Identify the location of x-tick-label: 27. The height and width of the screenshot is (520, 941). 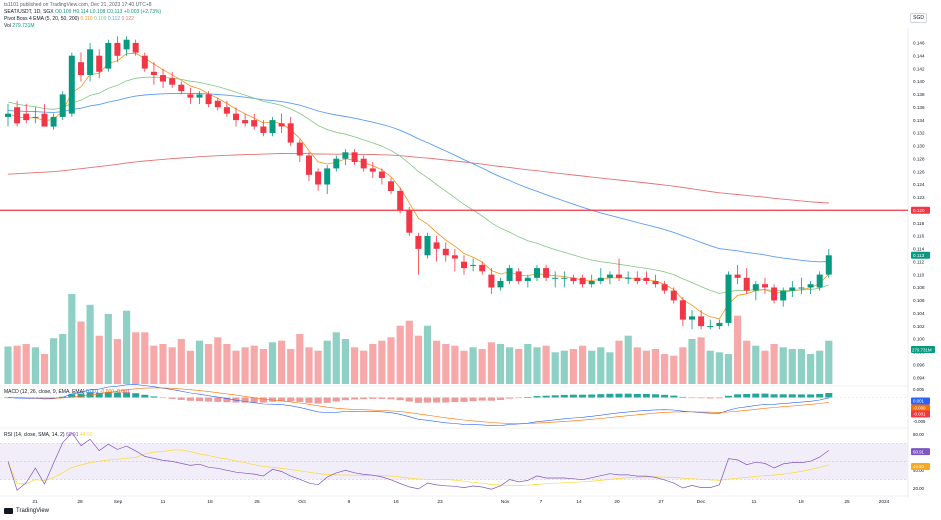
(661, 502).